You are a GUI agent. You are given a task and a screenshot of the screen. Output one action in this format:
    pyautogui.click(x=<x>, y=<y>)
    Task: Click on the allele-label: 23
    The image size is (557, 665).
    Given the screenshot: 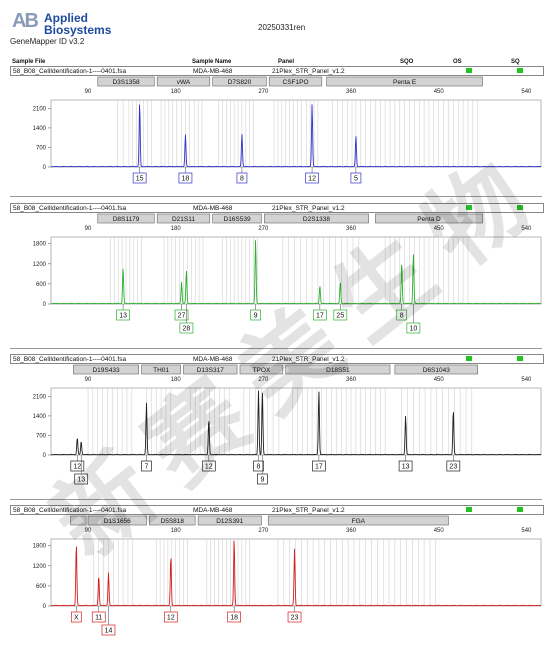 What is the action you would take?
    pyautogui.click(x=453, y=467)
    